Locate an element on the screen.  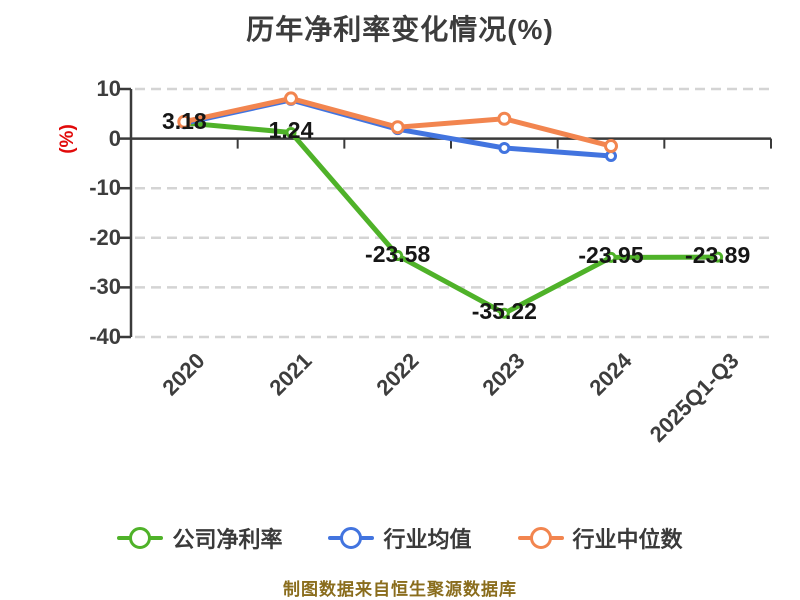
legend-item-2: 行业中位数 is located at coordinates (600, 538).